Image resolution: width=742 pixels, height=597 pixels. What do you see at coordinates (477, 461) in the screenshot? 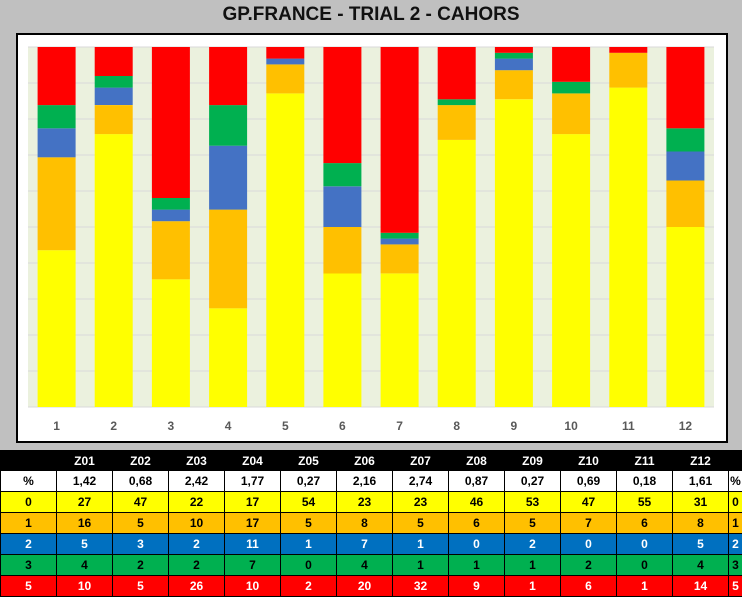
I see `column-header: Z08` at bounding box center [477, 461].